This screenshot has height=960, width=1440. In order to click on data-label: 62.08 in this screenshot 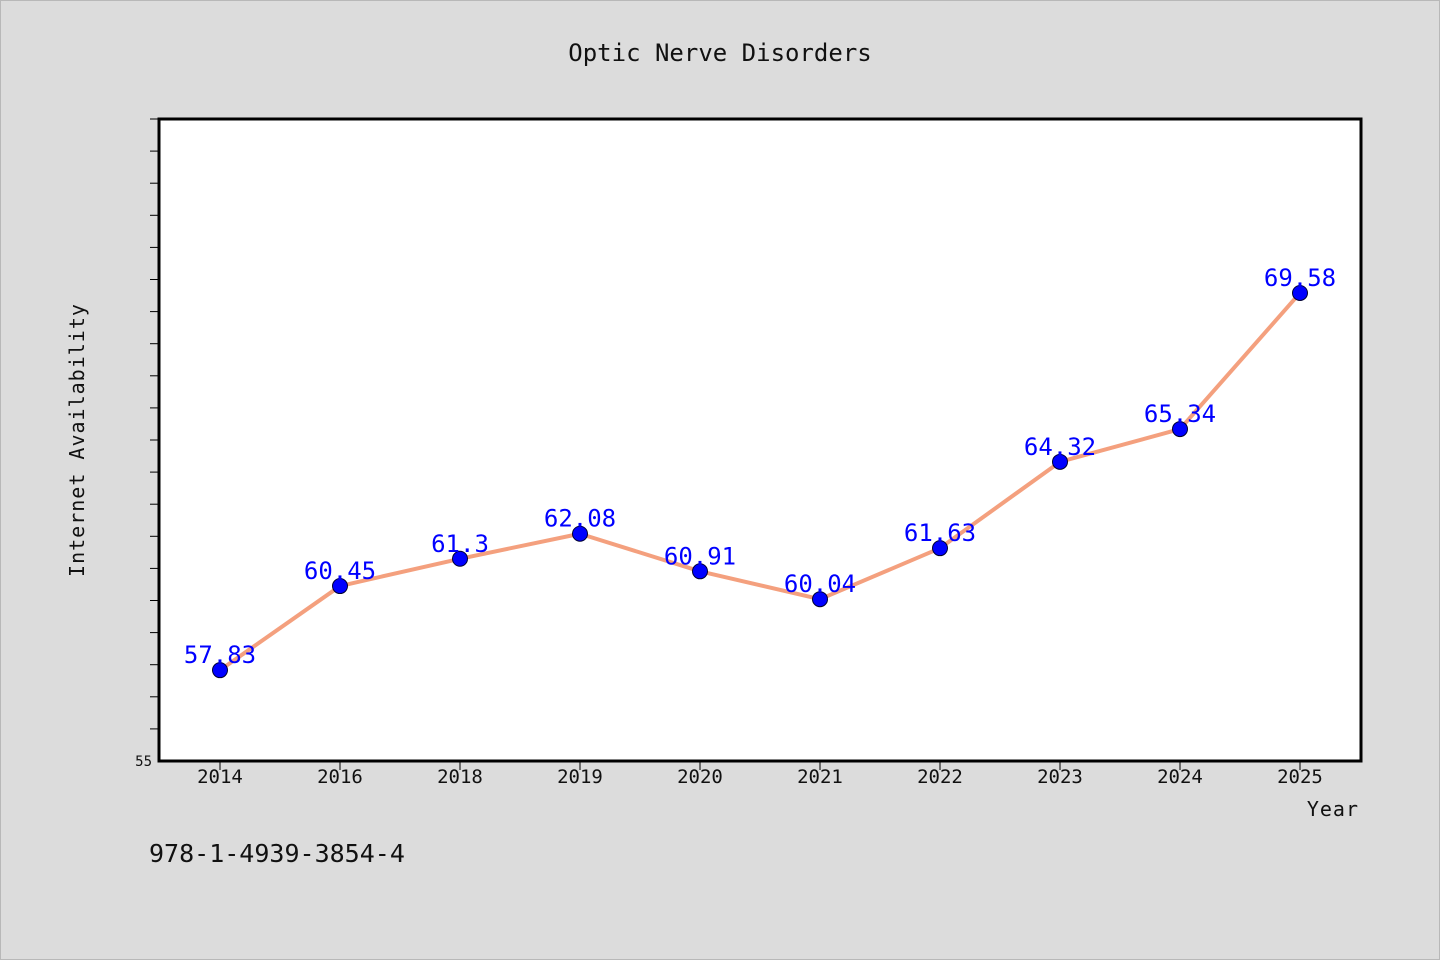, I will do `click(580, 519)`.